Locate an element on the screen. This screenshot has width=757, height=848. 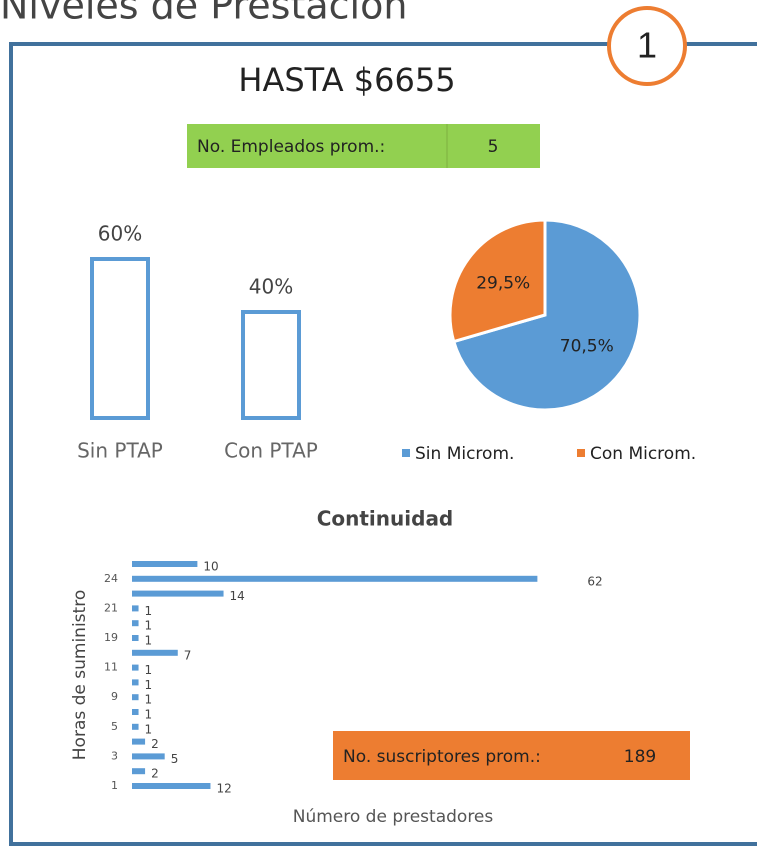
employees-box is located at coordinates (363, 146).